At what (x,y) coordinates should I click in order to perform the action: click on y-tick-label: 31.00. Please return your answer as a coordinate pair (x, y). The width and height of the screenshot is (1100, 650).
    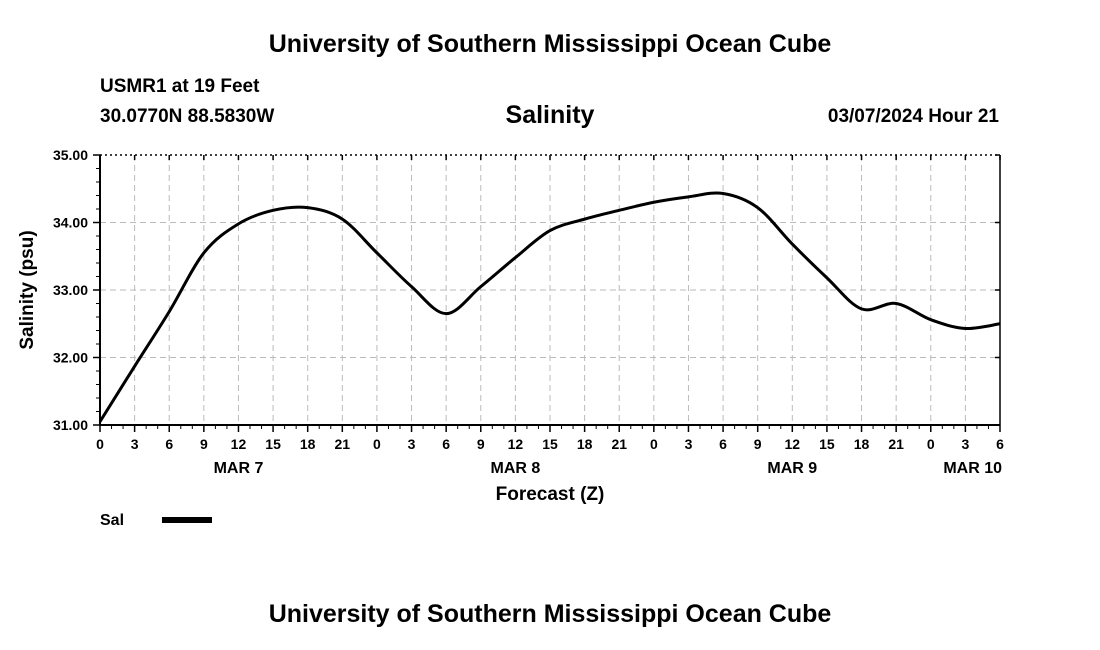
    Looking at the image, I should click on (70, 425).